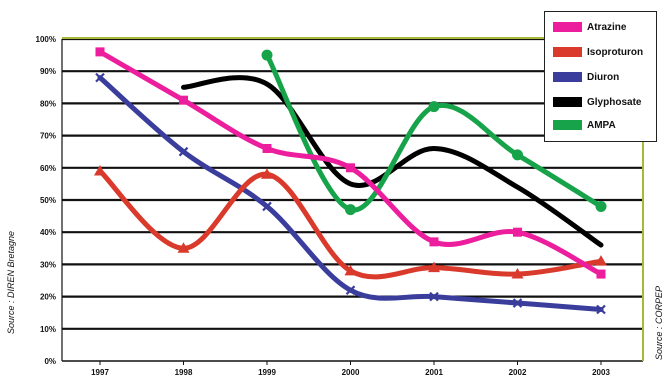 Image resolution: width=662 pixels, height=375 pixels. Describe the element at coordinates (11, 282) in the screenshot. I see `source-left-label: Source : DIREN Bretagne` at that location.